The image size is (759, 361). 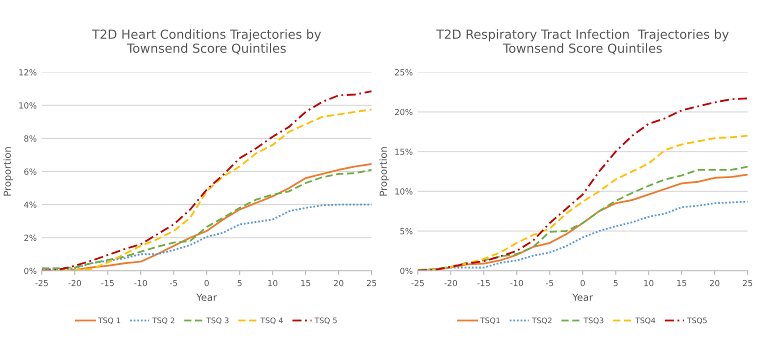 What do you see at coordinates (27, 72) in the screenshot?
I see `y-tick-label: 12%` at bounding box center [27, 72].